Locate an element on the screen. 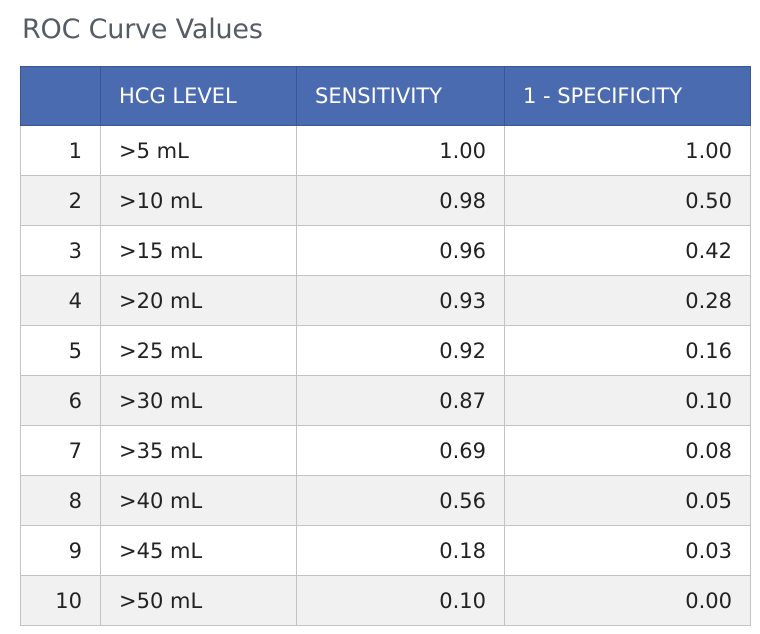 The image size is (760, 634). specificity-cell: 0.10 is located at coordinates (627, 400).